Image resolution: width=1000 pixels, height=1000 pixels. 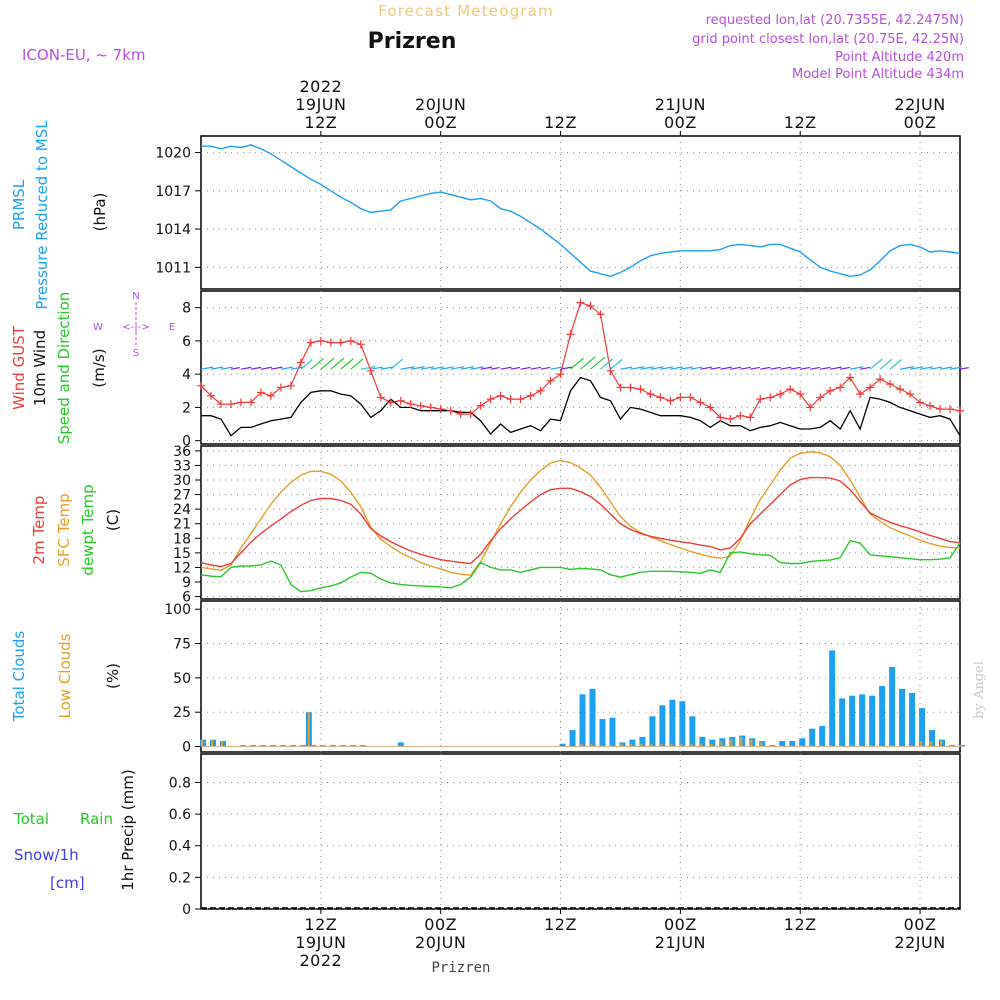 I want to click on y-tick-label: 0.4, so click(x=180, y=847).